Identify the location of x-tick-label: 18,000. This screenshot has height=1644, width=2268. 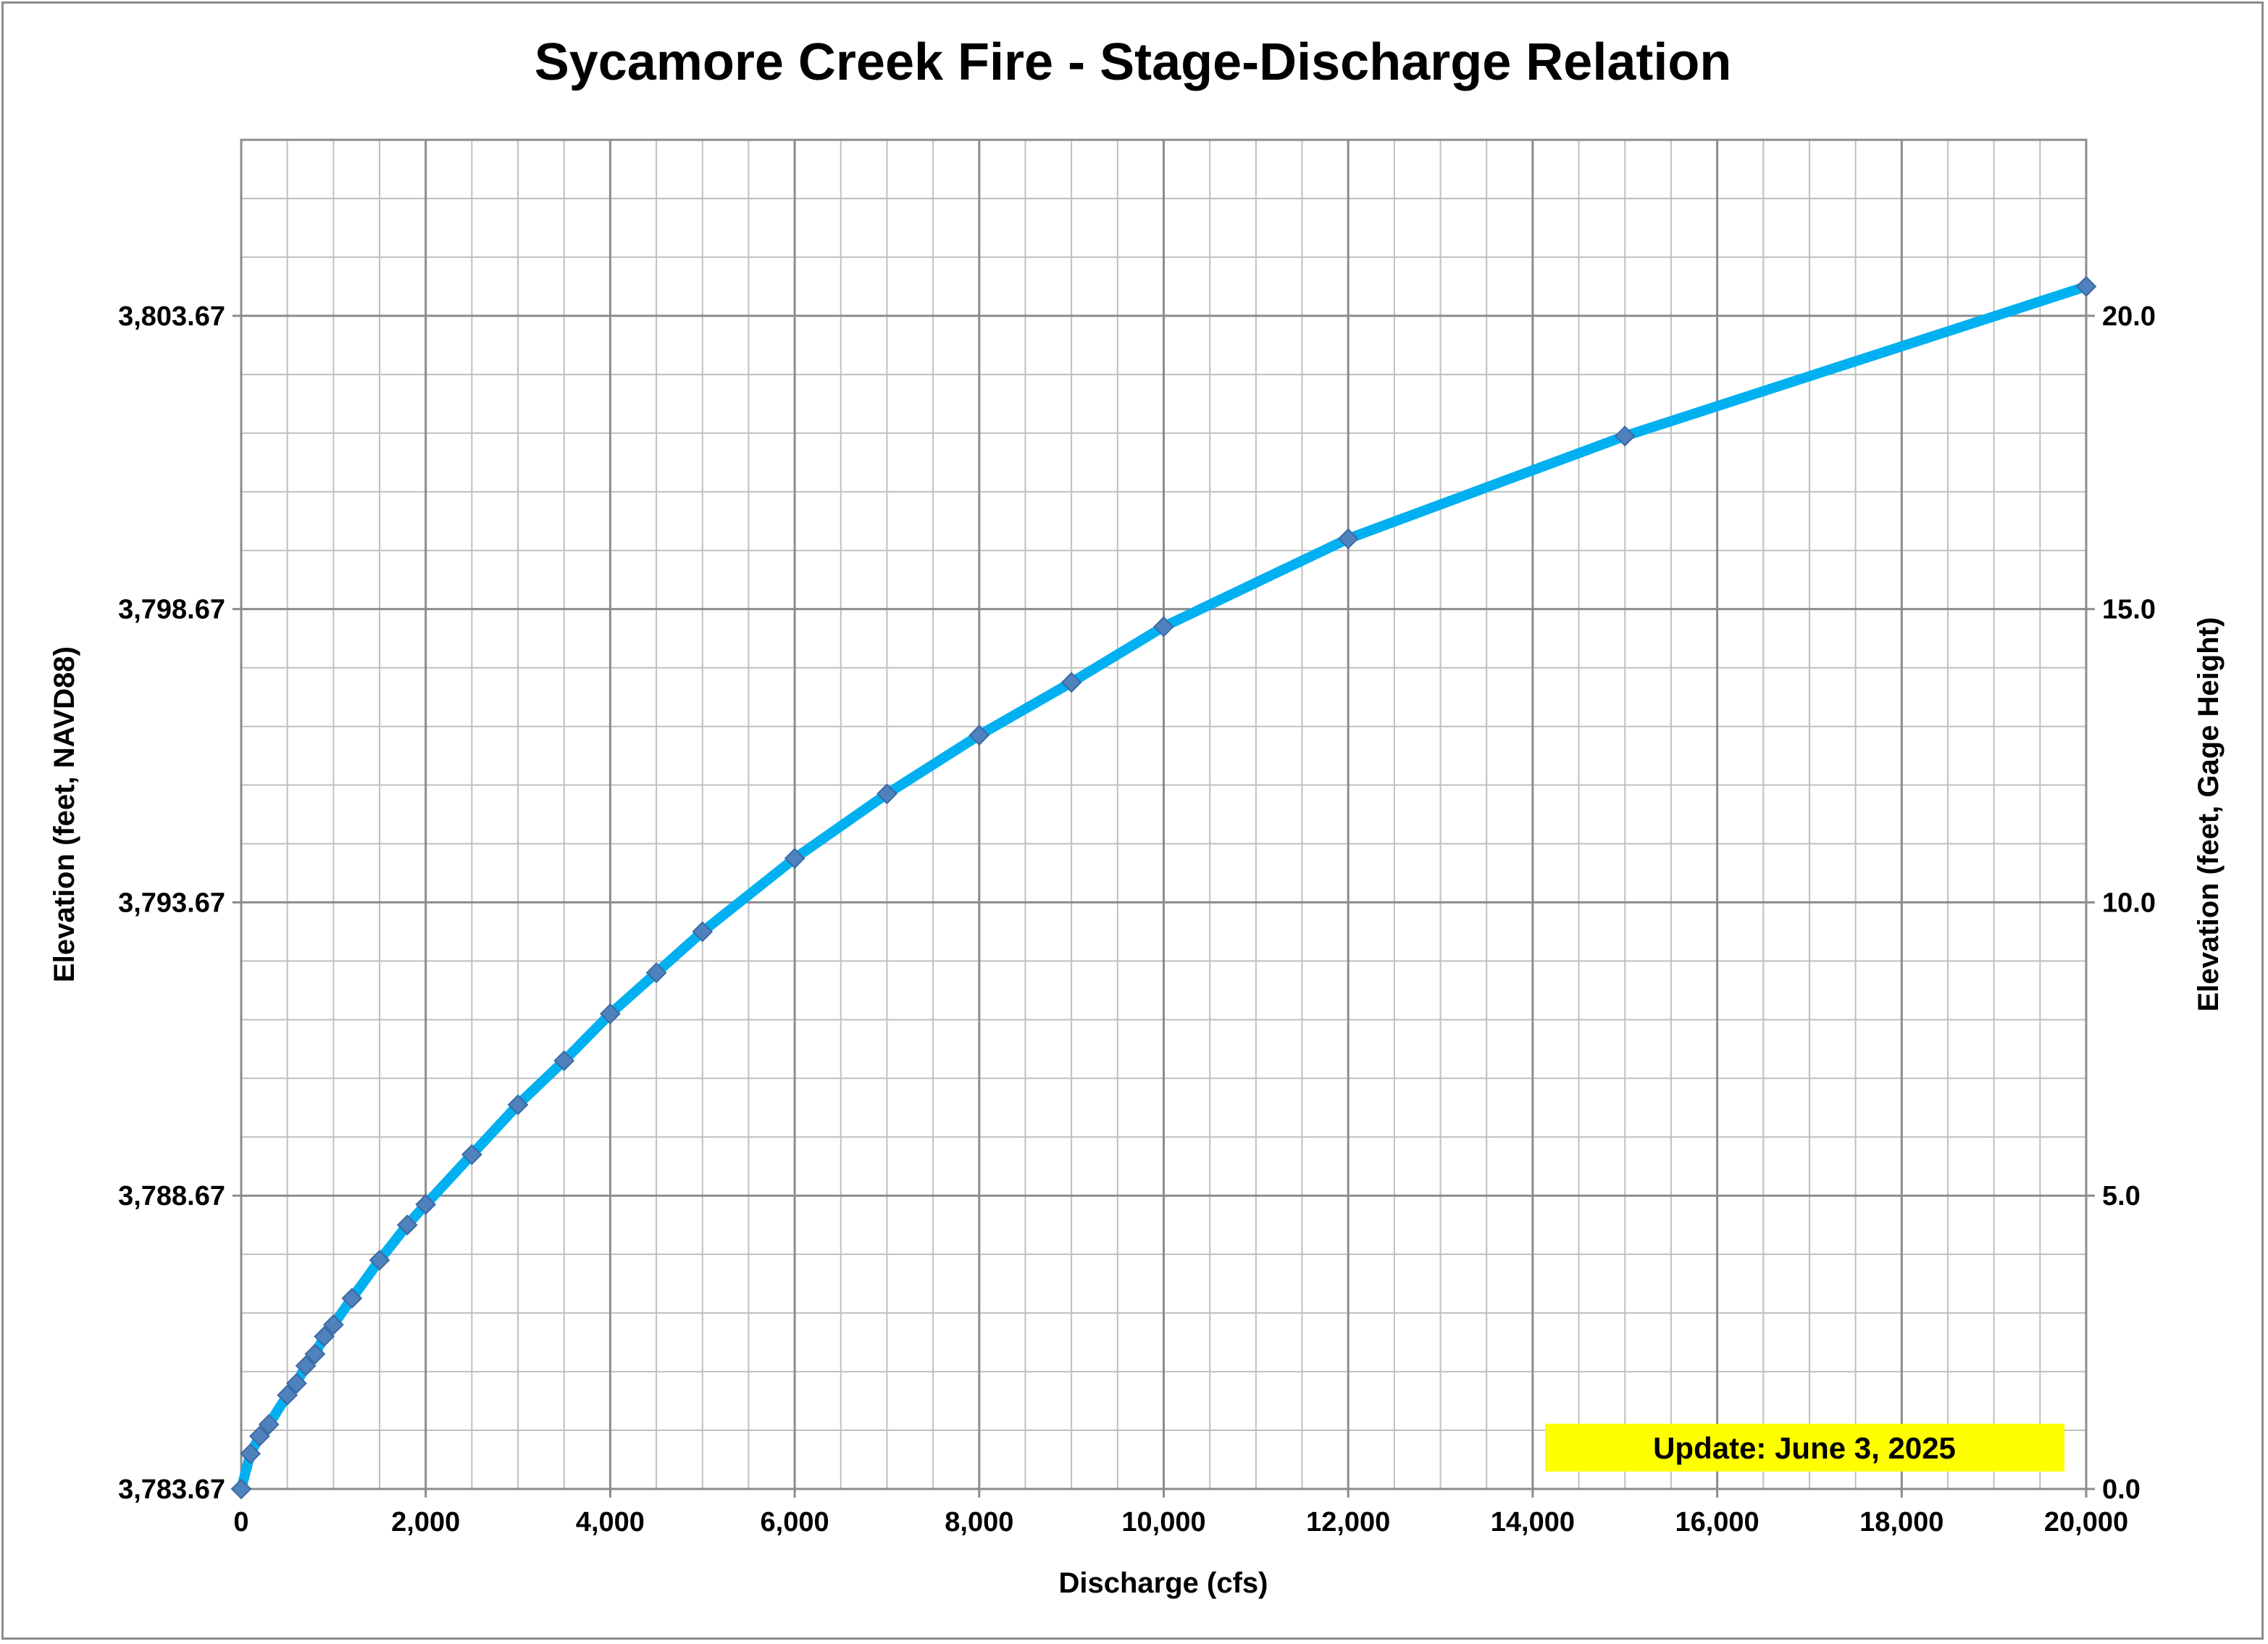
(1901, 1522).